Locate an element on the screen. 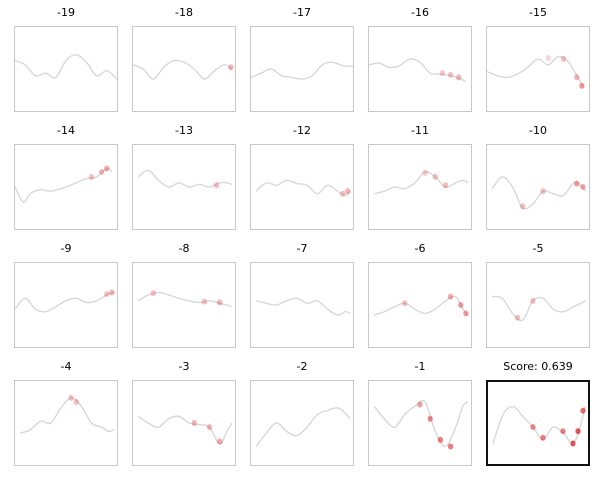 This screenshot has height=479, width=598. panel-title: -6 is located at coordinates (420, 248).